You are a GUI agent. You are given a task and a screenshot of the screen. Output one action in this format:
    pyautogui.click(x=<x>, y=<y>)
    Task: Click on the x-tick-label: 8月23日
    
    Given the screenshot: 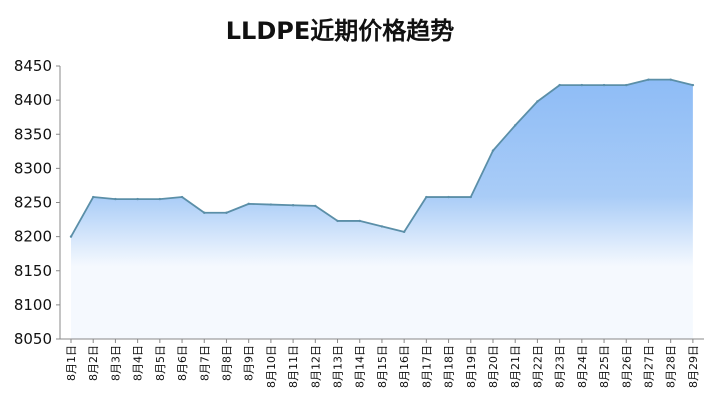 What is the action you would take?
    pyautogui.click(x=560, y=366)
    